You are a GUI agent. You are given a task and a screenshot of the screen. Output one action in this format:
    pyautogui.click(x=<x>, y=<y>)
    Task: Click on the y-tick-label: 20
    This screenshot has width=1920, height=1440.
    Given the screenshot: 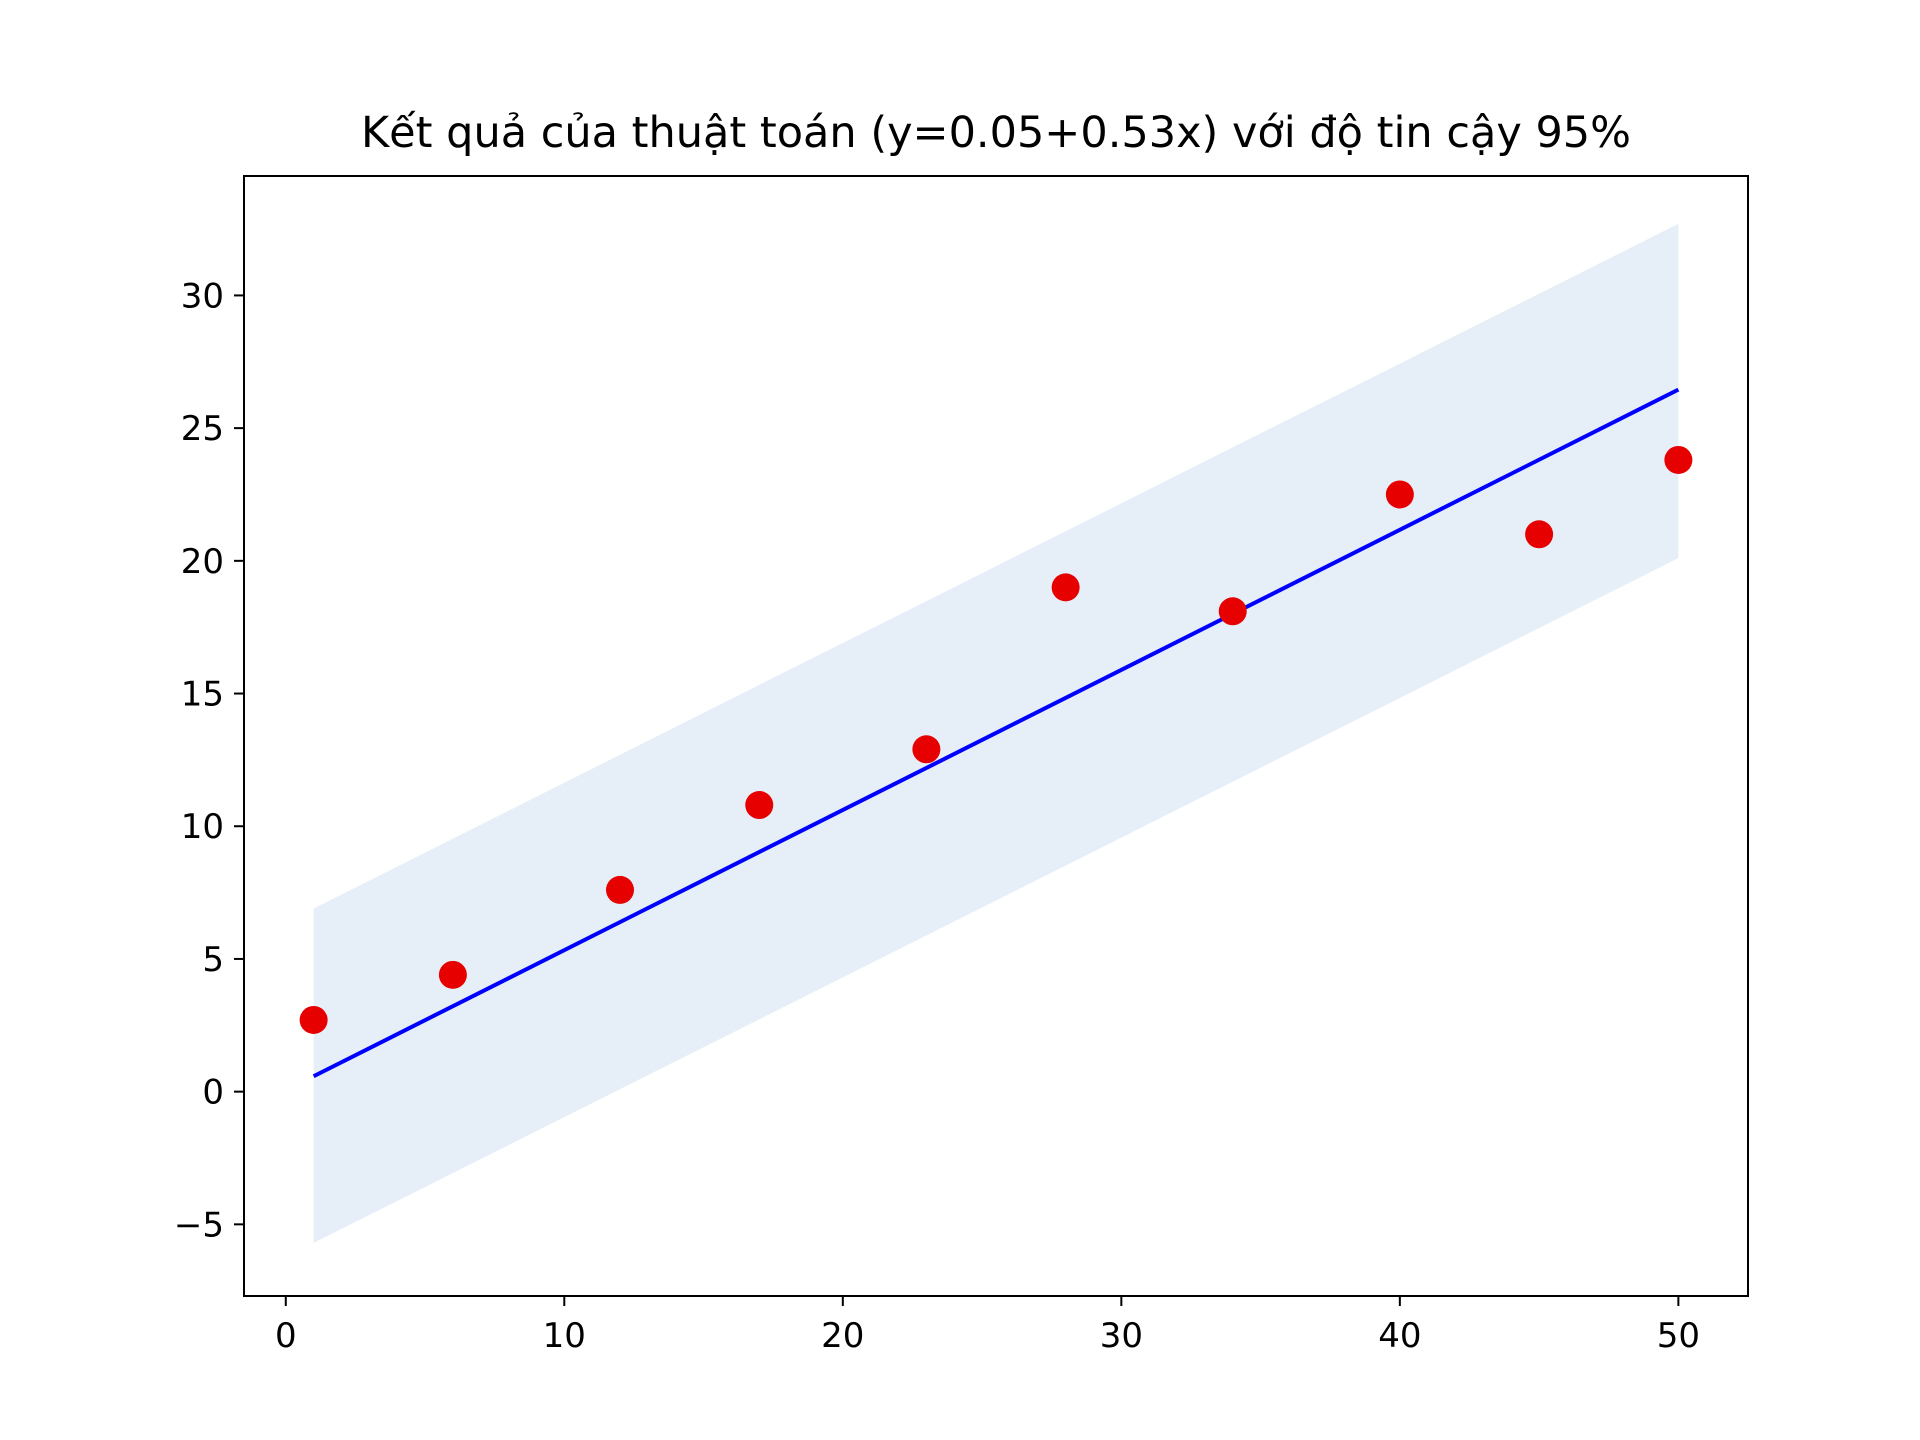 What is the action you would take?
    pyautogui.click(x=202, y=562)
    